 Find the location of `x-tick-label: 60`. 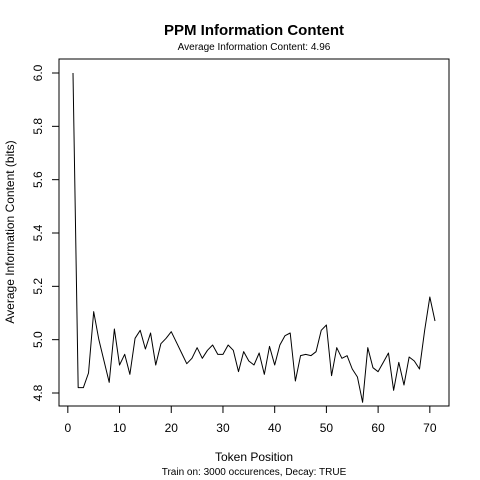

x-tick-label: 60 is located at coordinates (378, 428).